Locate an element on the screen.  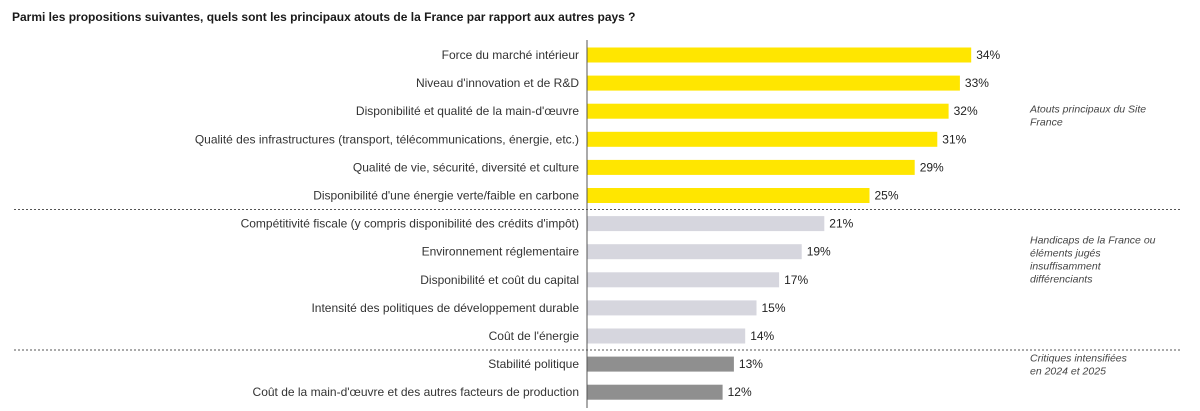
value-label-11: 13% is located at coordinates (751, 364).